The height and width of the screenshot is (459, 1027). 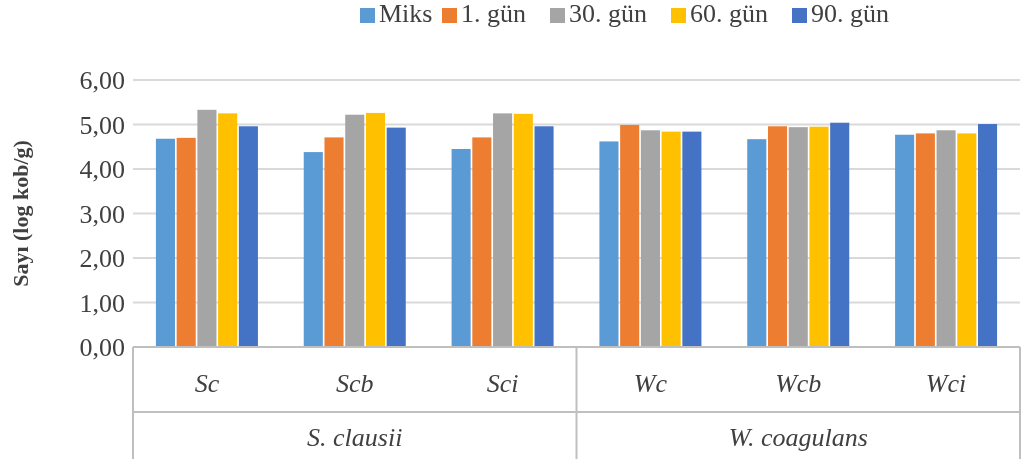 What do you see at coordinates (406, 14) in the screenshot?
I see `legend-label: Miks` at bounding box center [406, 14].